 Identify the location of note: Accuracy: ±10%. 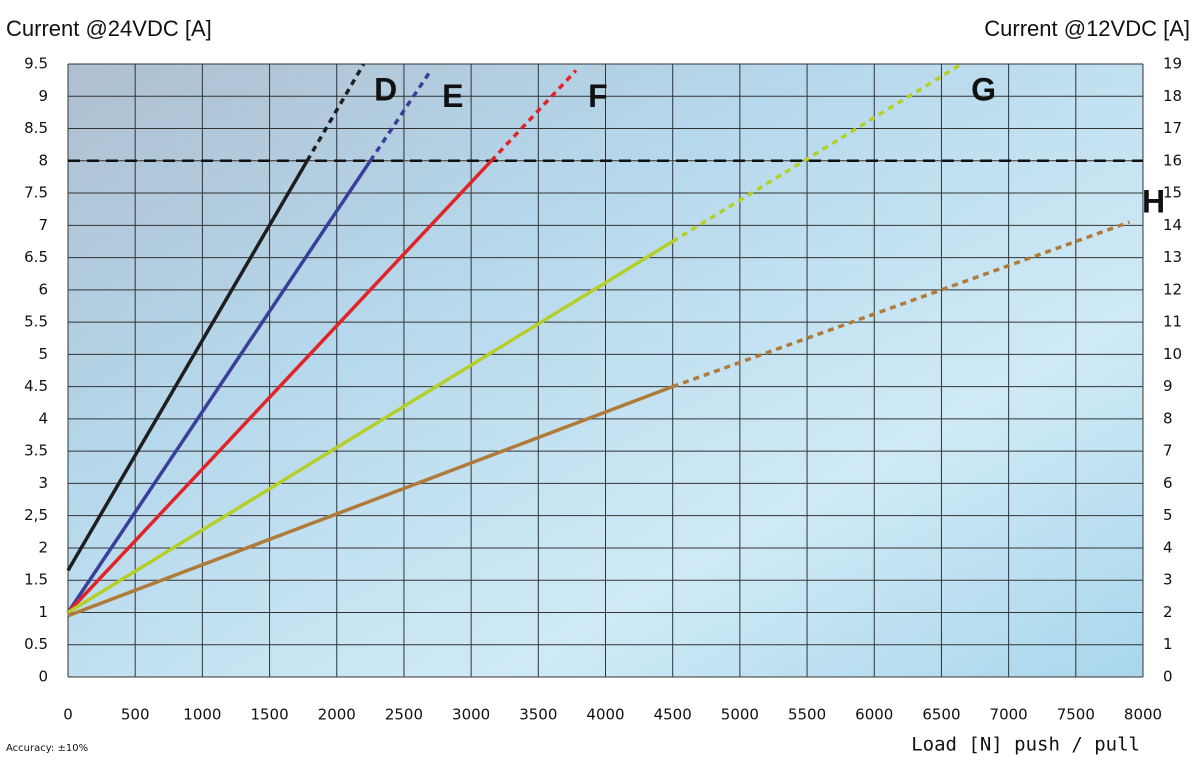
(47, 748).